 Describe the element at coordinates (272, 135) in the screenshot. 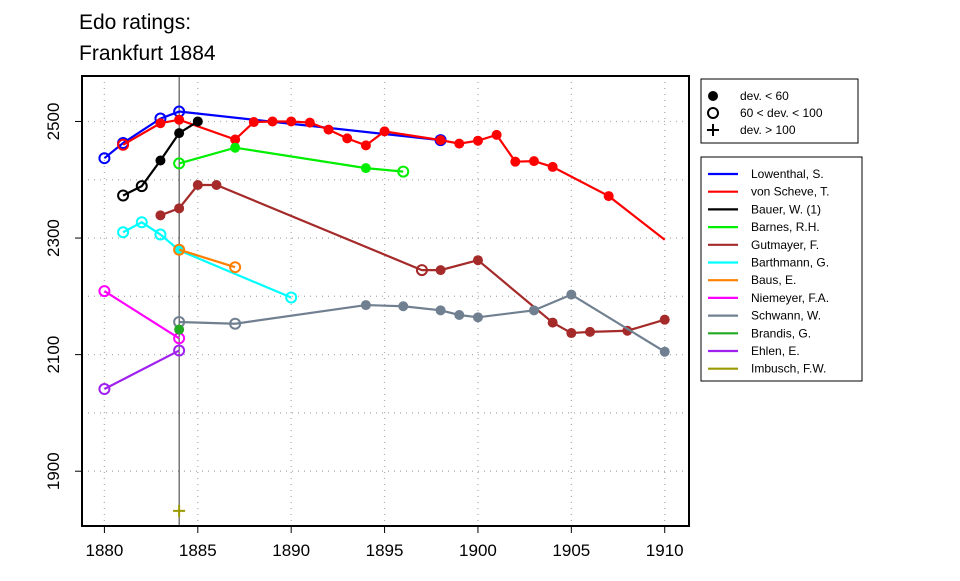

I see `series-lowenthal-s` at that location.